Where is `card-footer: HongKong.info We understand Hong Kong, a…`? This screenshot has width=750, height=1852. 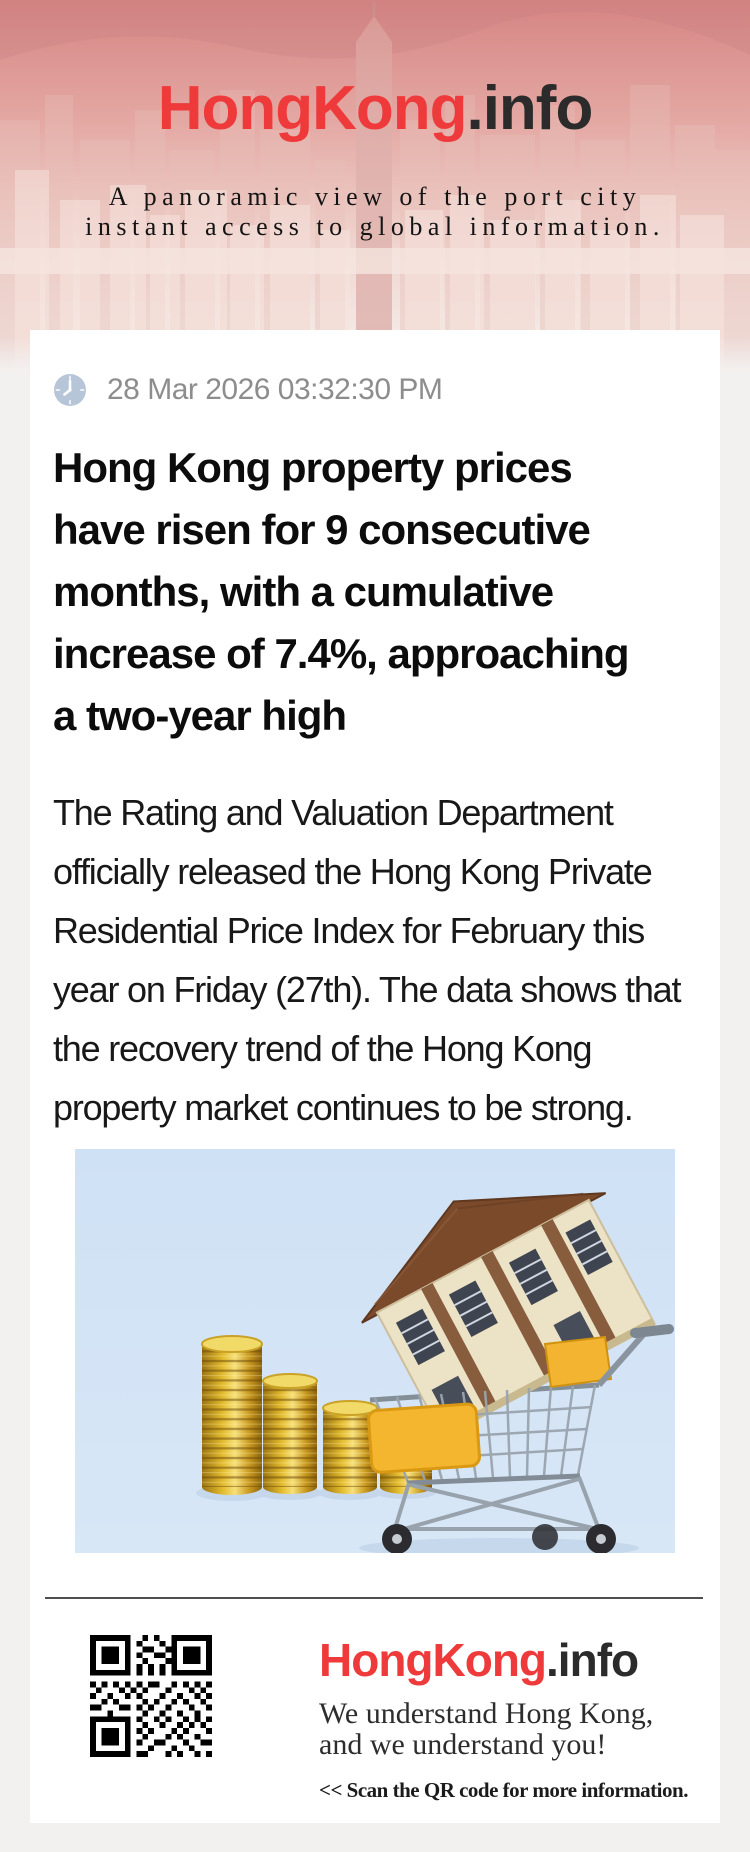
card-footer: HongKong.info We understand Hong Kong, a… is located at coordinates (375, 1719).